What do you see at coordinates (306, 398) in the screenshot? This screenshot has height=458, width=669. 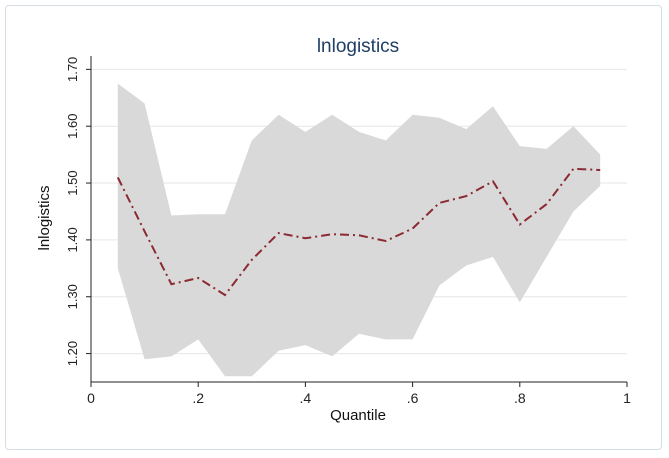 I see `x-tick-label: .4` at bounding box center [306, 398].